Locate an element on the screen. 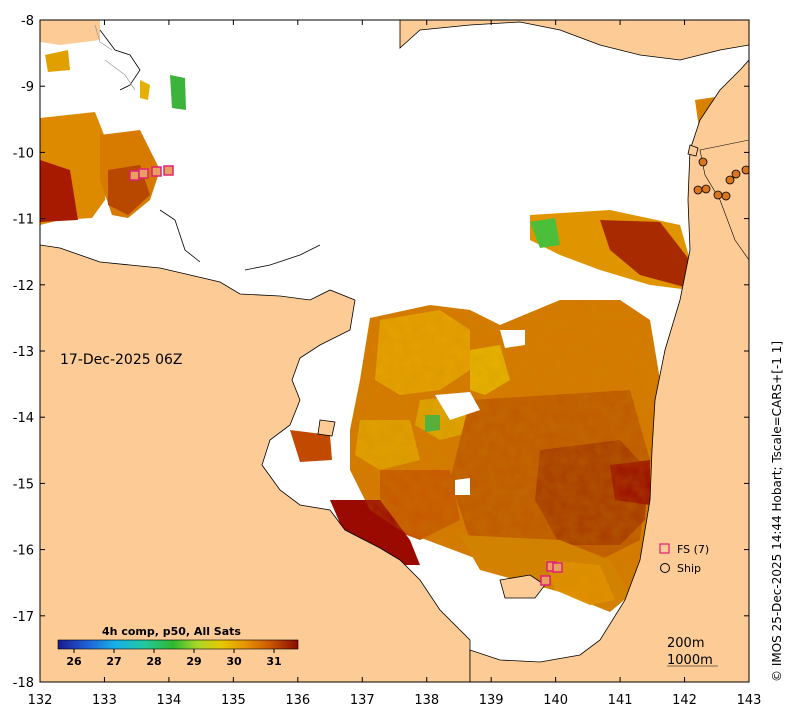 The height and width of the screenshot is (716, 792). x-tick-label: 133 is located at coordinates (104, 700).